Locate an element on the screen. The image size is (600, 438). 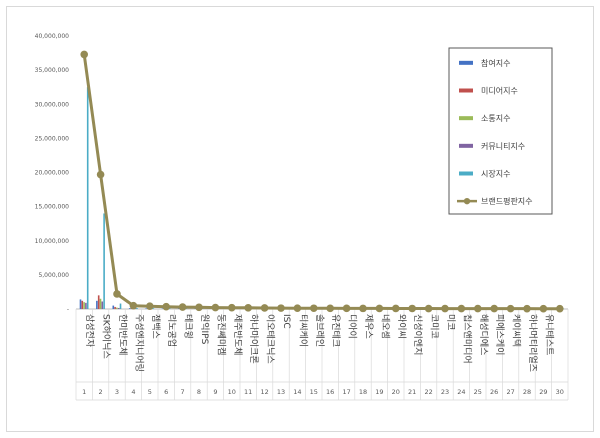
category-label: ISC is located at coordinates (286, 321).